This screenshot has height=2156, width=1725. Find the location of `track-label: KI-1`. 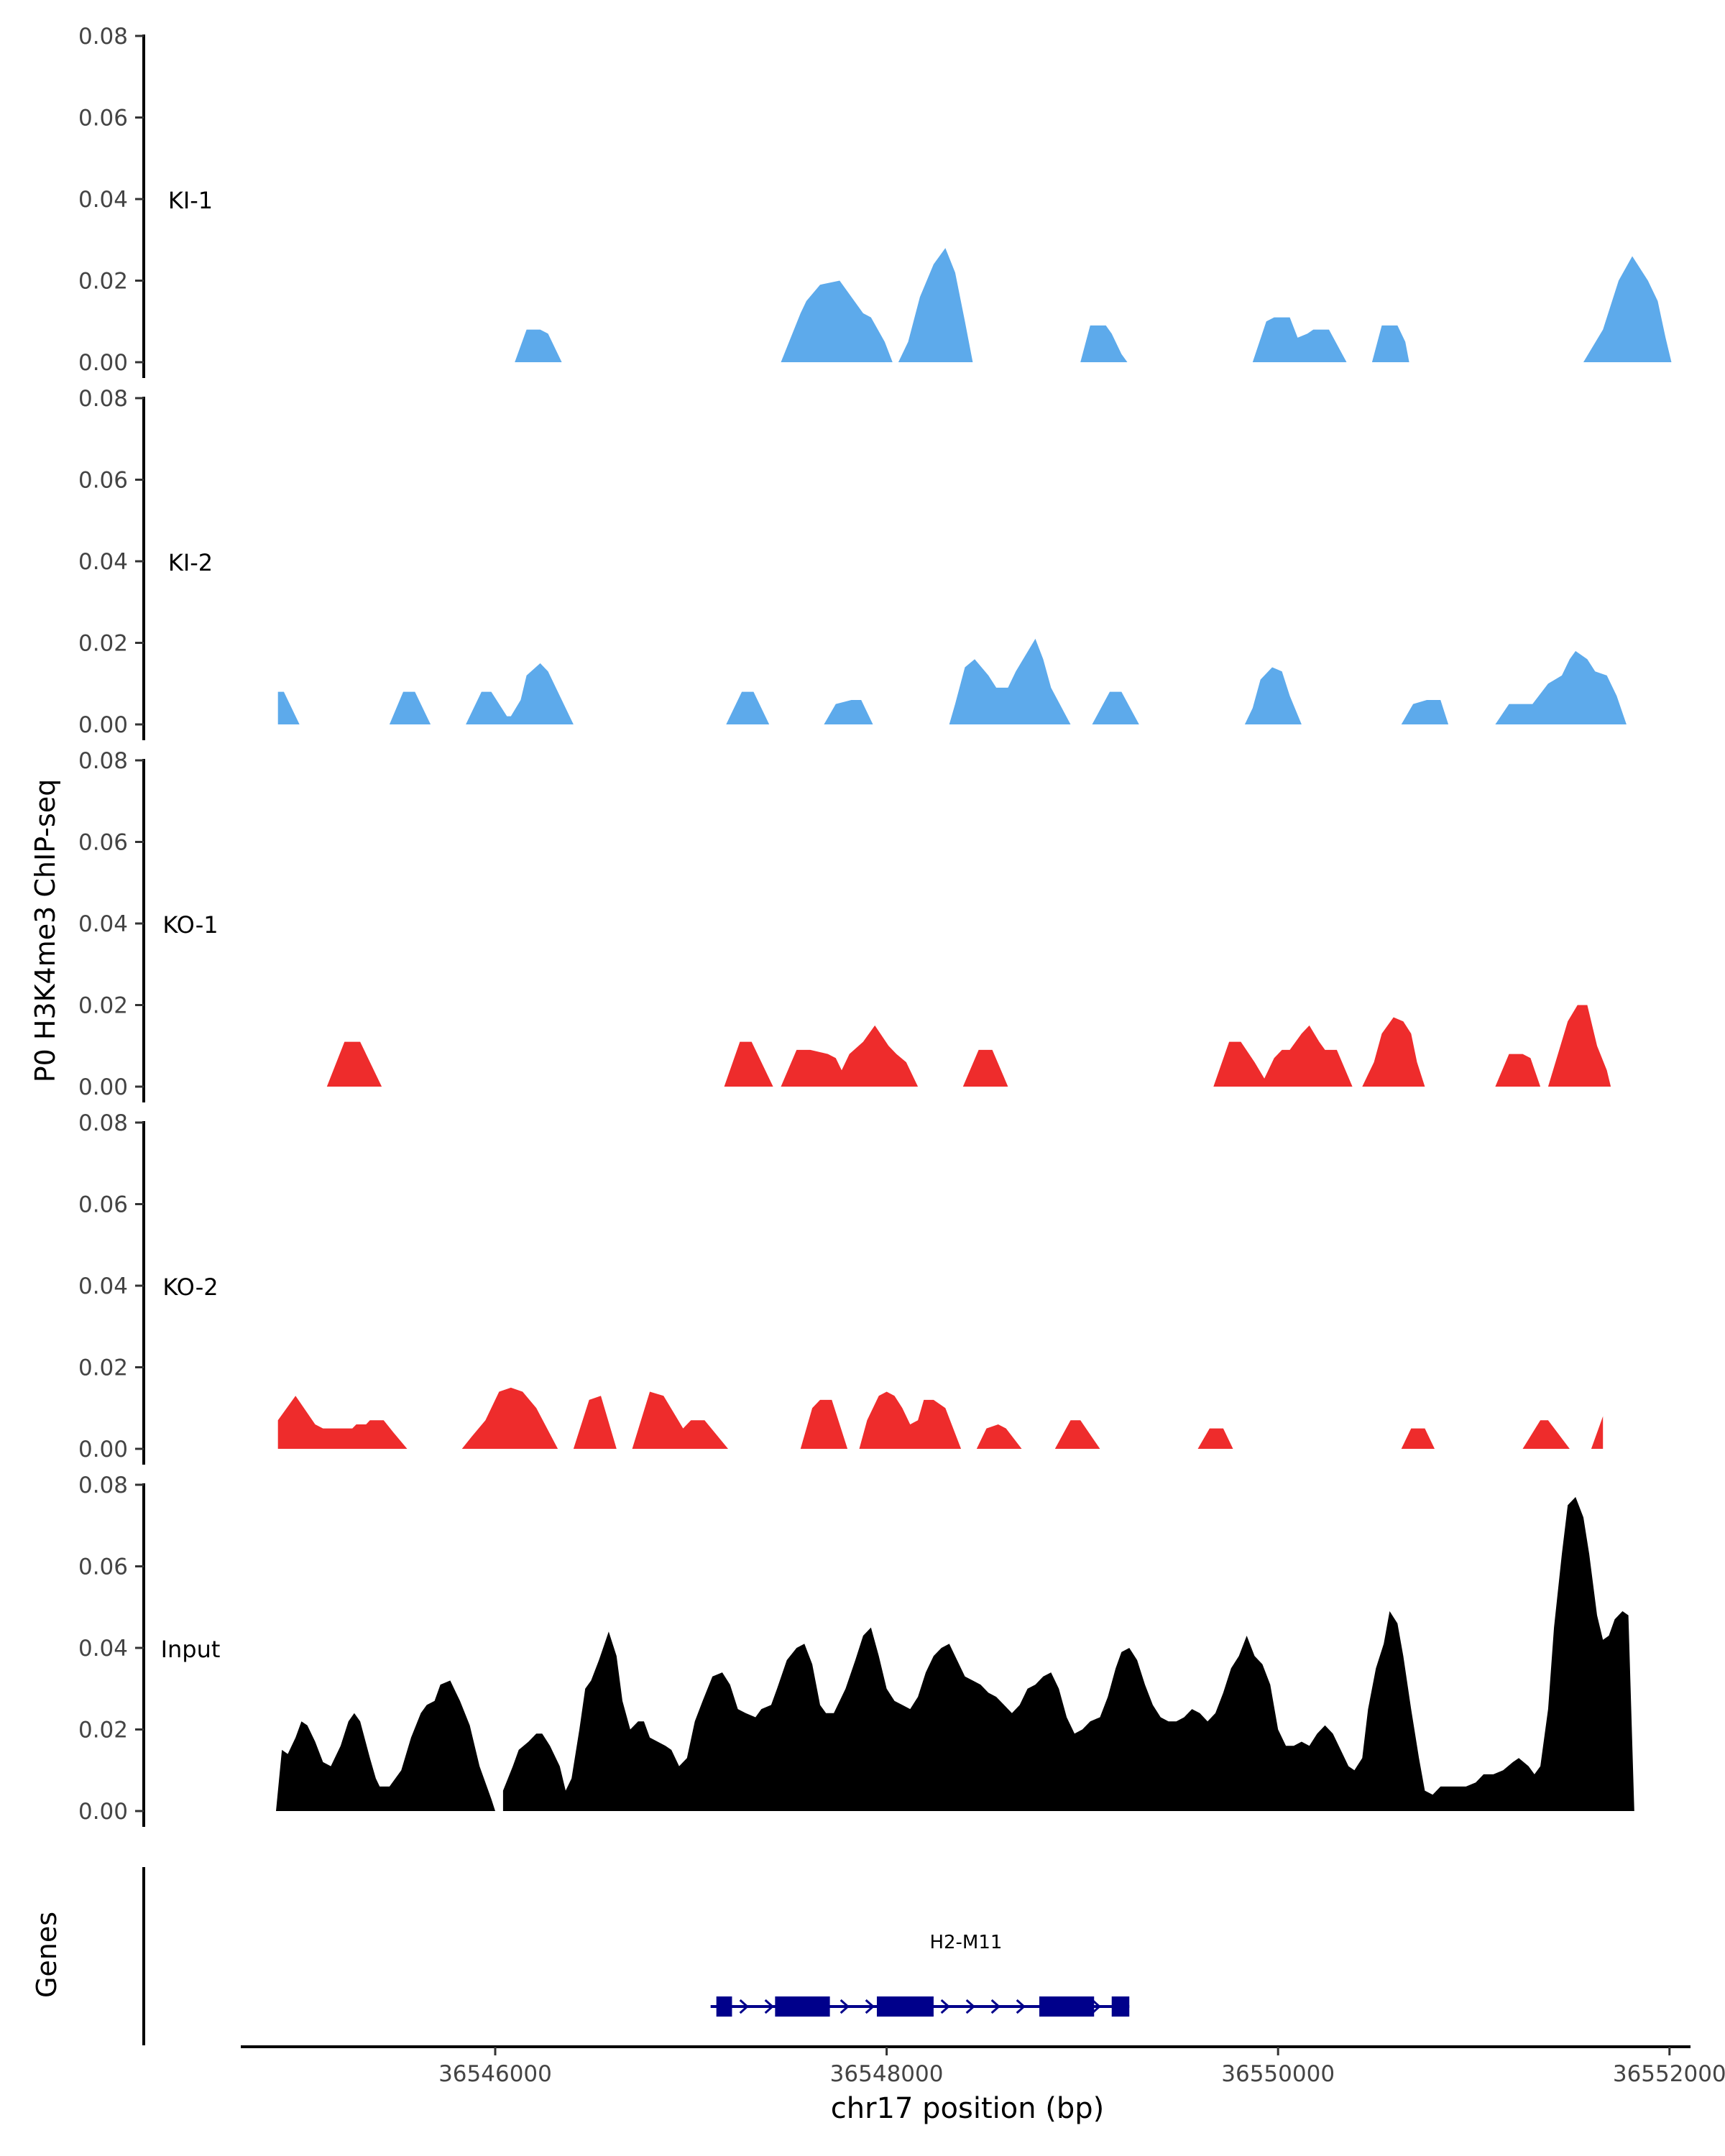

track-label: KI-1 is located at coordinates (190, 200).